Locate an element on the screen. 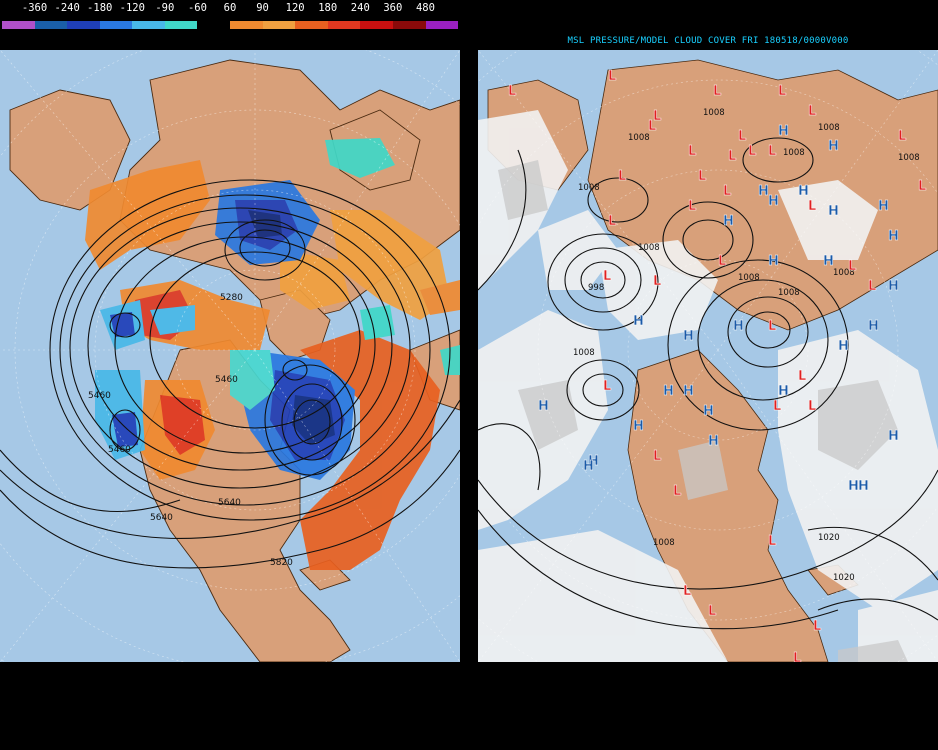 The width and height of the screenshot is (938, 750). colorbar-tick-label: 90 is located at coordinates (262, 8).